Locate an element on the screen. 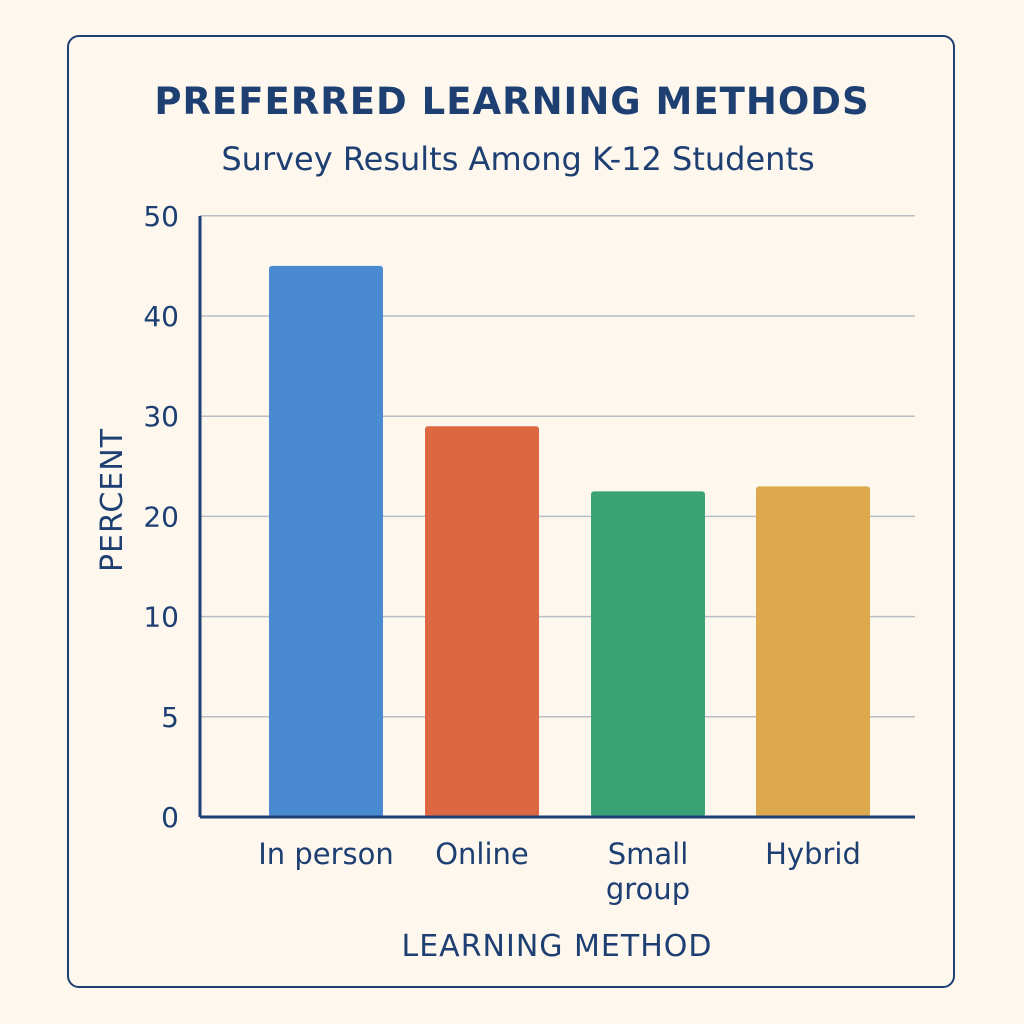 This screenshot has height=1024, width=1024. bar-small-group is located at coordinates (648, 654).